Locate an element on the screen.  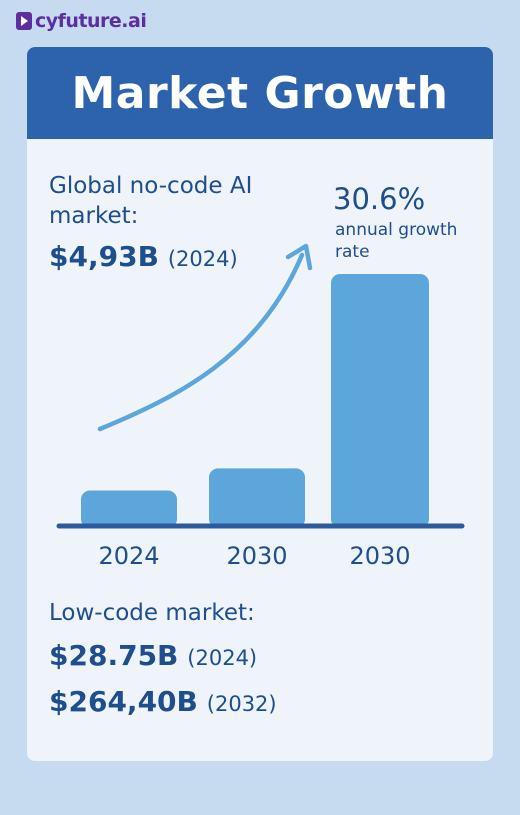
play-icon is located at coordinates (24, 21).